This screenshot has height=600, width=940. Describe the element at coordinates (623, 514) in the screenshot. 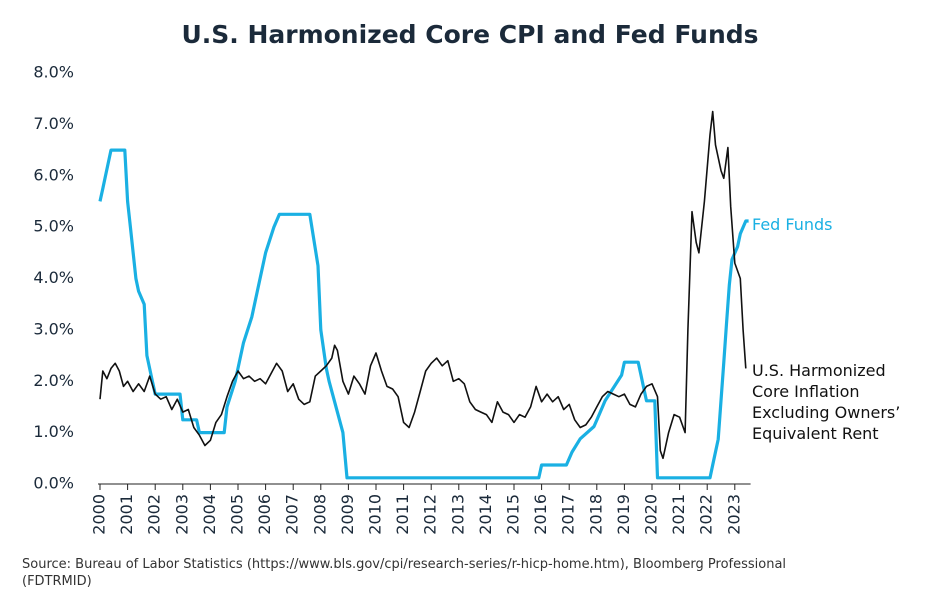

I see `x-tick-label: 2019` at that location.